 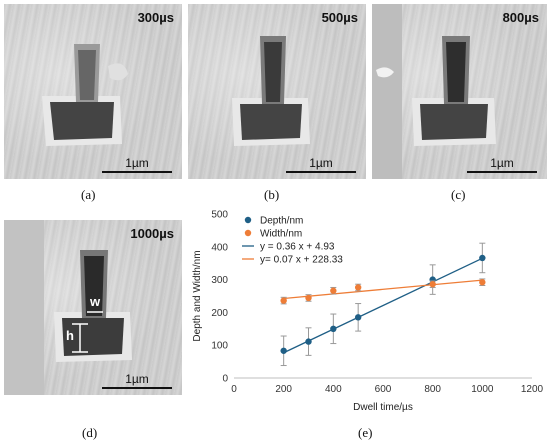 What do you see at coordinates (283, 389) in the screenshot?
I see `x-tick-label: 200` at bounding box center [283, 389].